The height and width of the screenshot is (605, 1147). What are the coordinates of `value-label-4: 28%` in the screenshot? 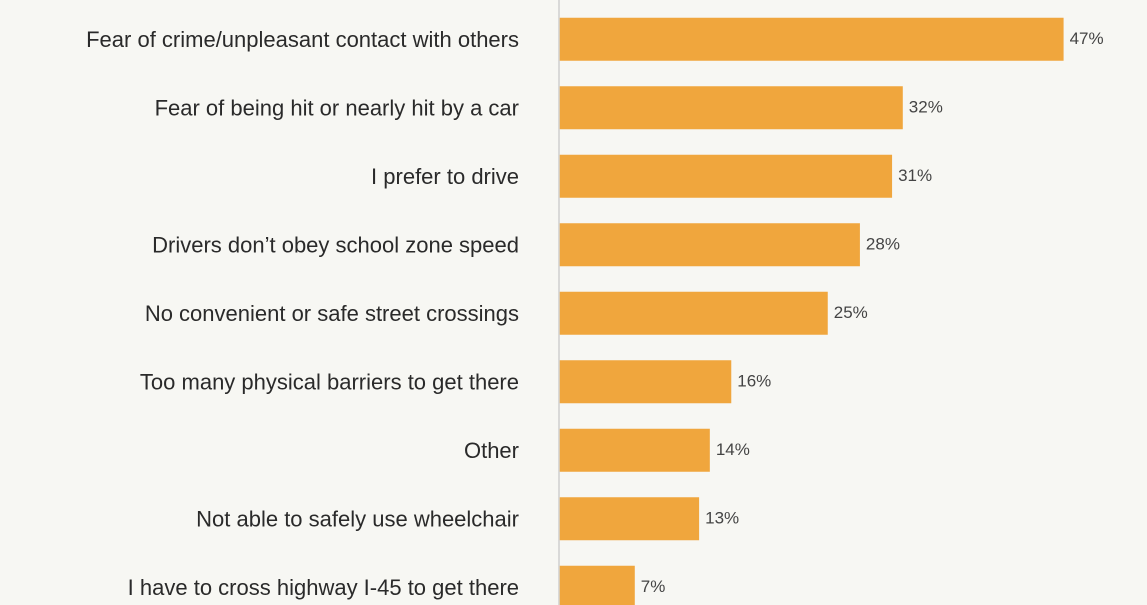 It's located at (883, 243).